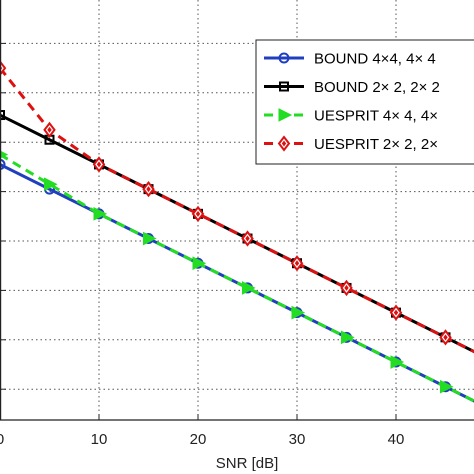 The width and height of the screenshot is (474, 474). Describe the element at coordinates (198, 213) in the screenshot. I see `series-3-point-4-core` at that location.